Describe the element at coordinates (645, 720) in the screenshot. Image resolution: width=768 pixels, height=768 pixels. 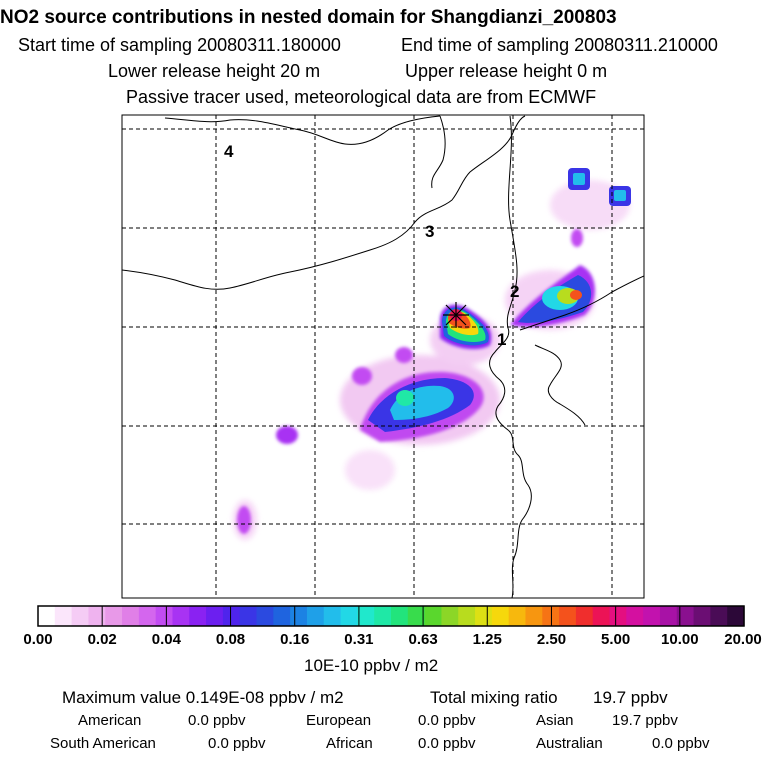
I see `region-value-asian: 19.7 ppbv` at that location.